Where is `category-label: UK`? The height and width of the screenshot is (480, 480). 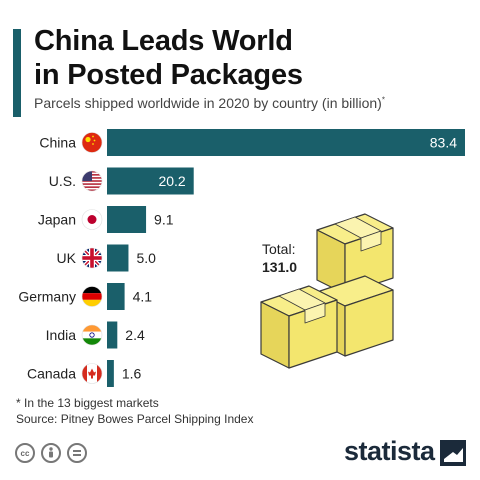 category-label: UK is located at coordinates (67, 258).